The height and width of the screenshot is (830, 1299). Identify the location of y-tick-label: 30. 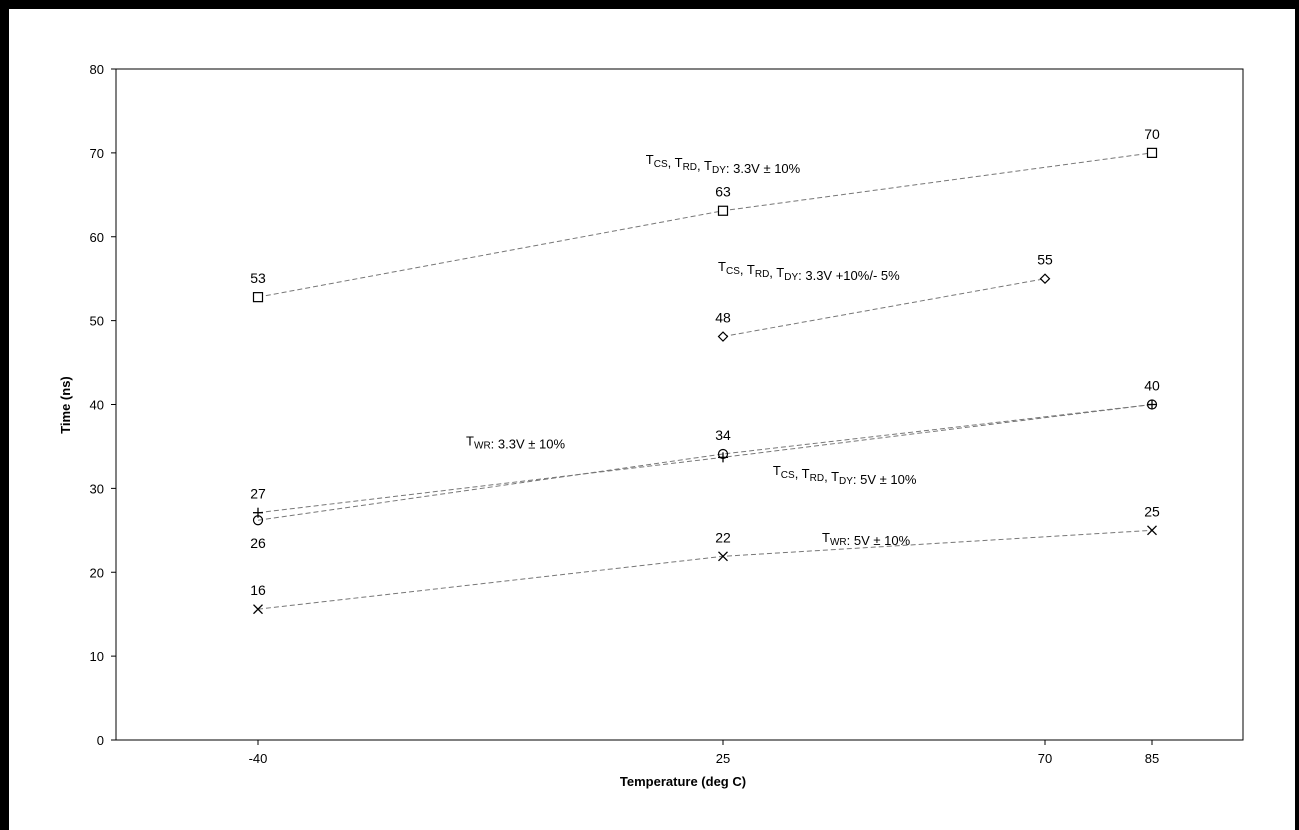
(97, 488).